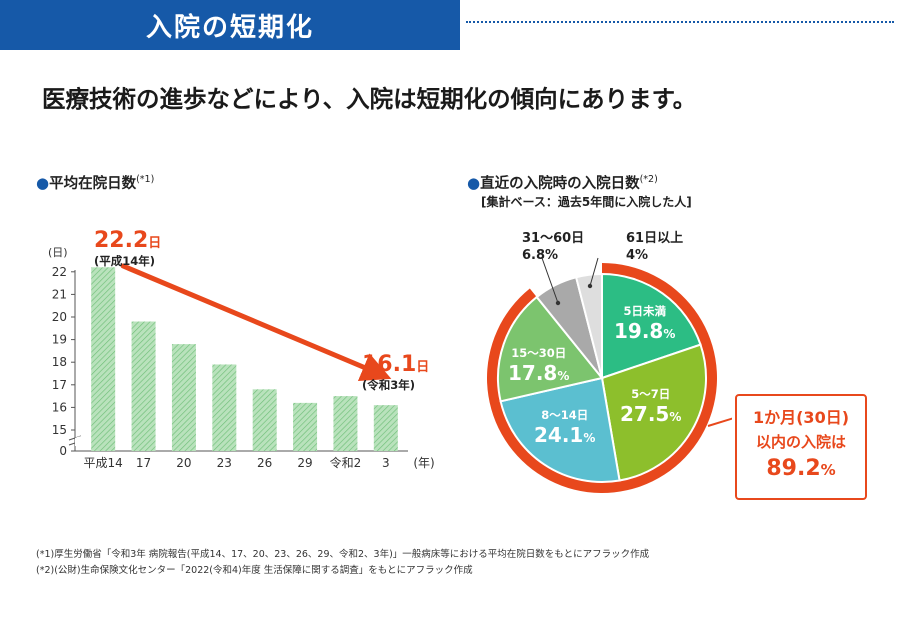 The width and height of the screenshot is (900, 636). I want to click on pie-chart-title-text: 直近の入院時の入院日数, so click(560, 184).